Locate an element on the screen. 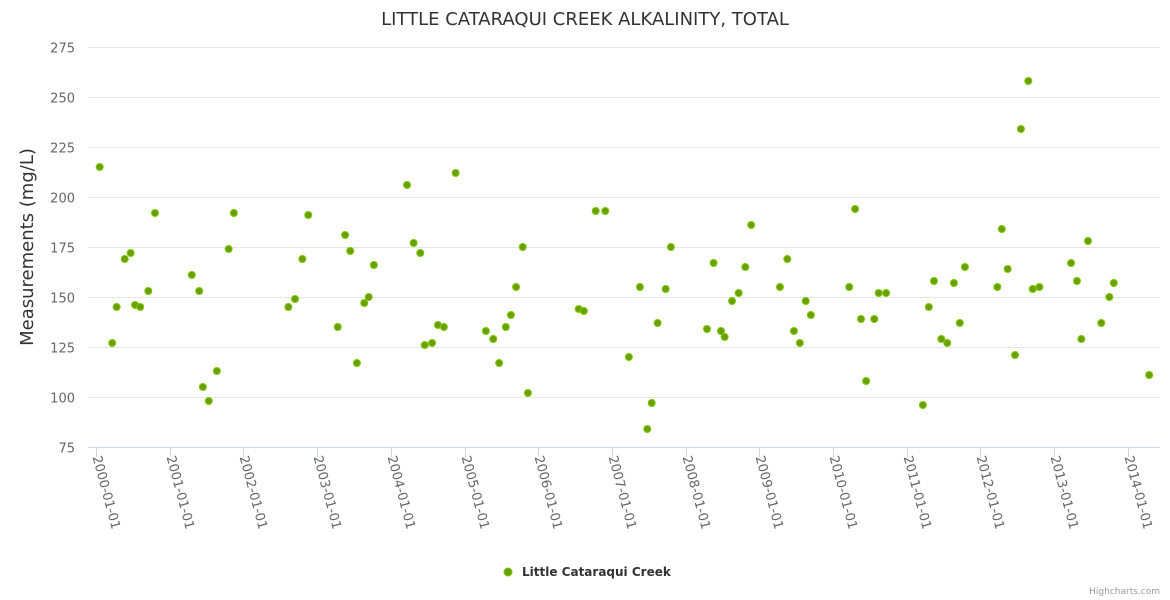 This screenshot has height=600, width=1170. x-tick-label: 2005-01-01 is located at coordinates (475, 492).